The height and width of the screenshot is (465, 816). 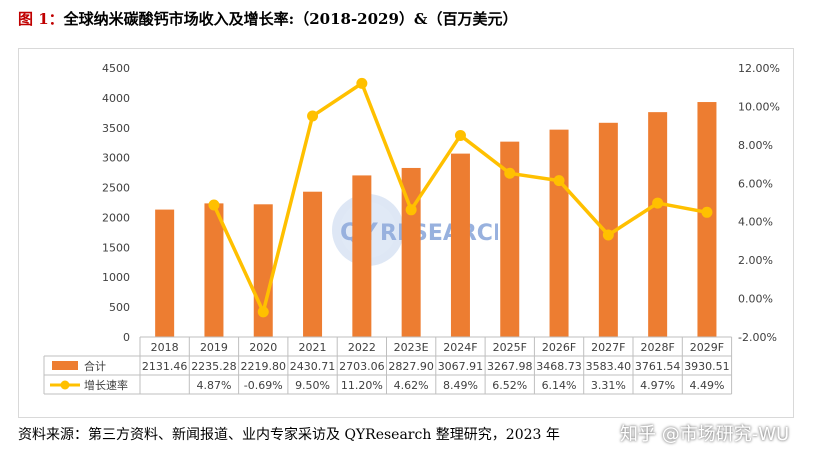 I want to click on data-label-growth: 3.31%, so click(x=608, y=385).